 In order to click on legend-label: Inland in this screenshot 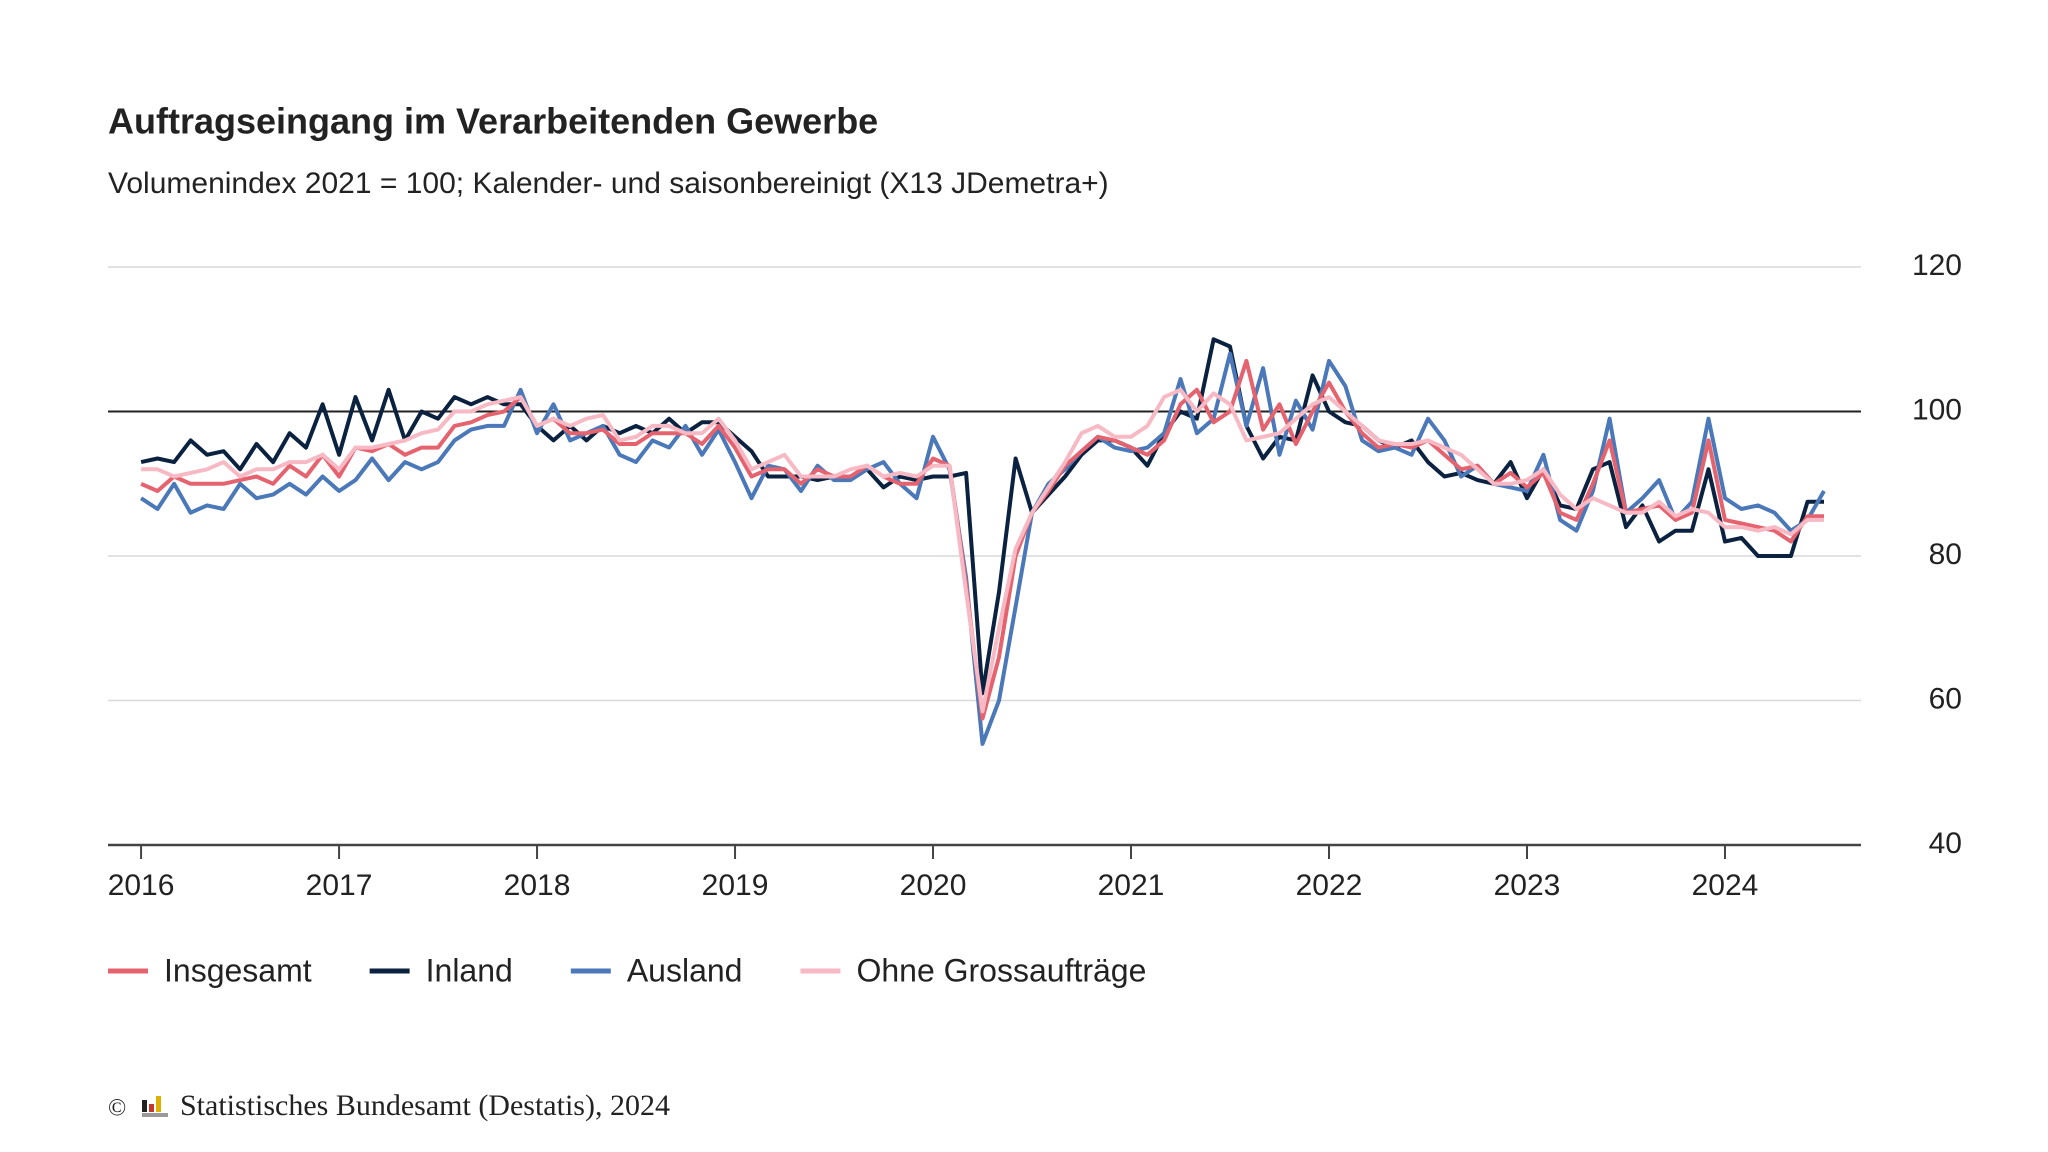, I will do `click(469, 970)`.